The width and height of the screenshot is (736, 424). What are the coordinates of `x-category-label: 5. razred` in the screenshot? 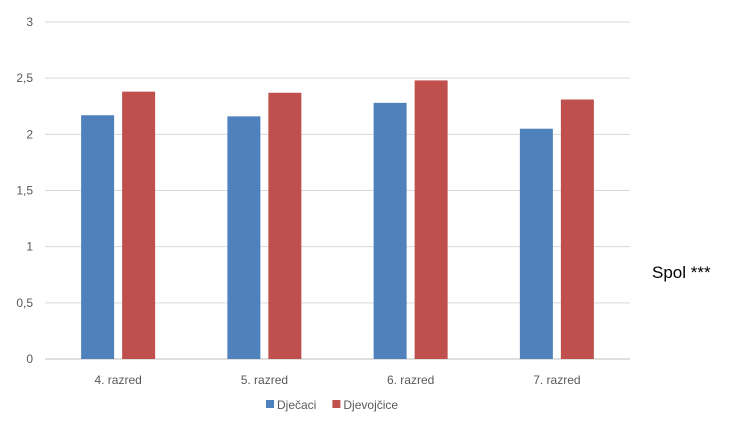 It's located at (264, 380).